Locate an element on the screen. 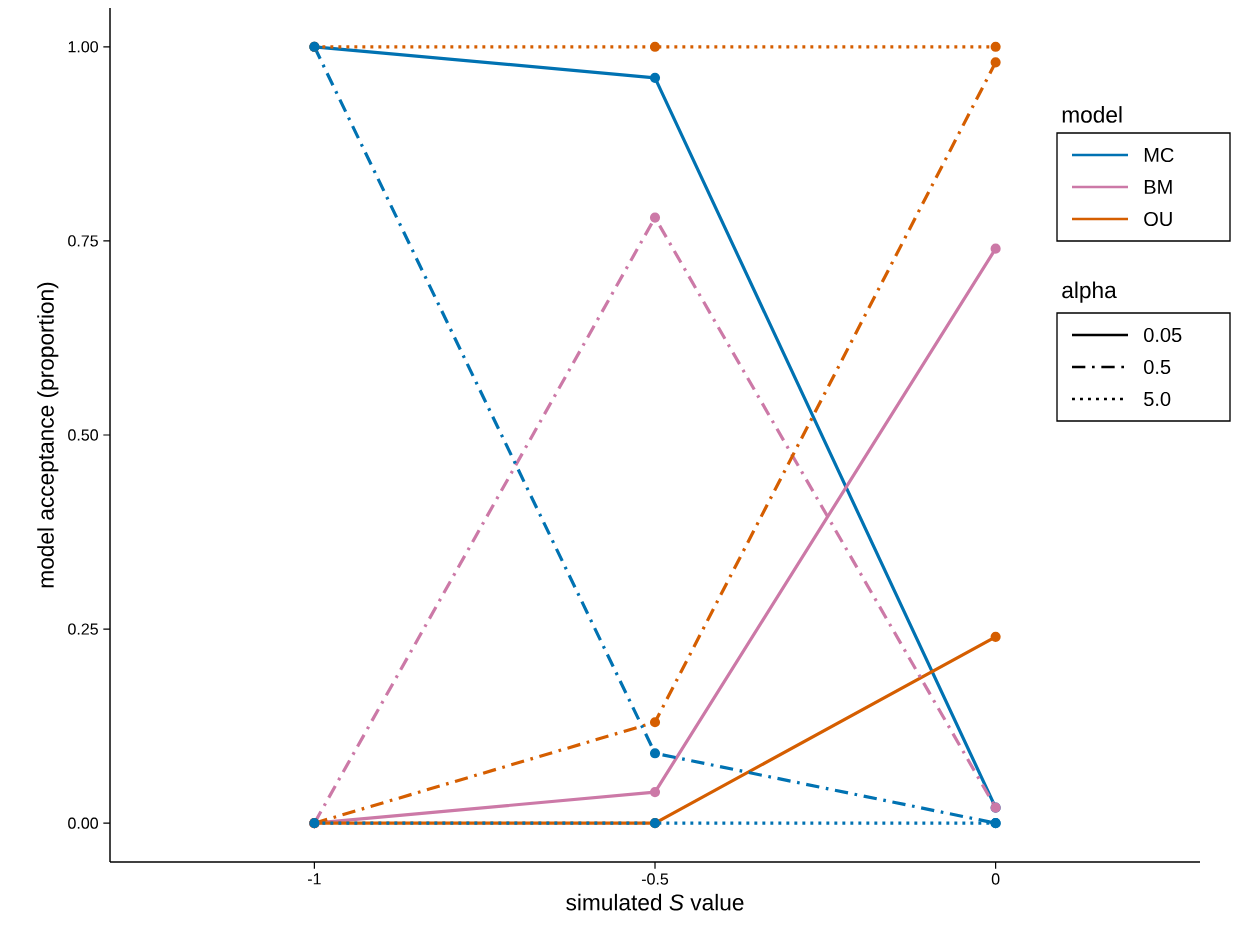 The width and height of the screenshot is (1236, 949). legend-label: MC is located at coordinates (1159, 155).